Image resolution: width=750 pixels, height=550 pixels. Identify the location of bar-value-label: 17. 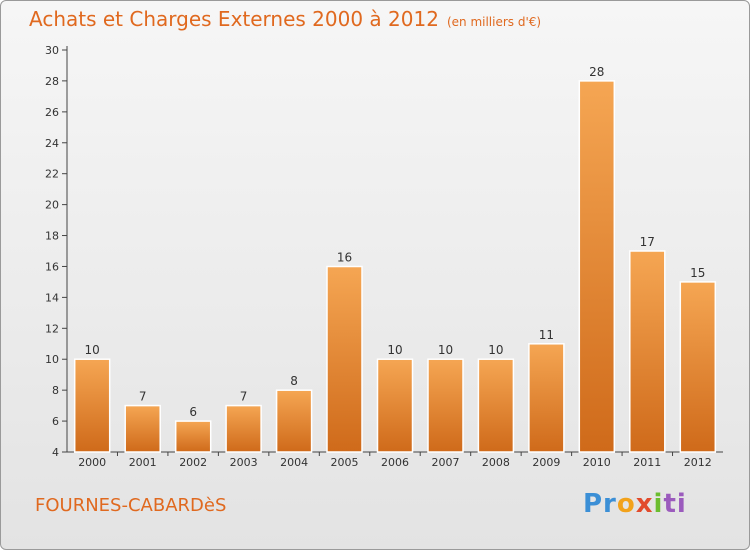
(647, 242).